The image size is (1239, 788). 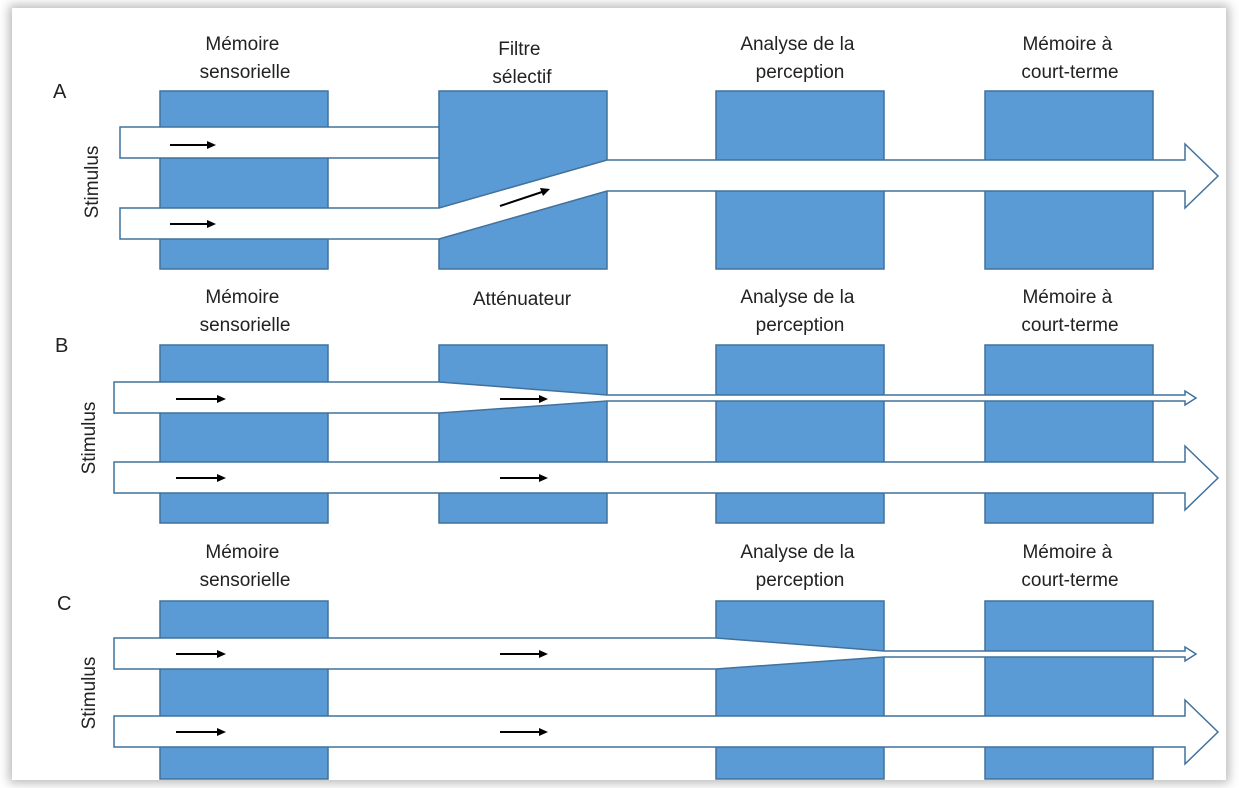 What do you see at coordinates (522, 63) in the screenshot?
I see `stage-label-filter-a: Filtre sélectif` at bounding box center [522, 63].